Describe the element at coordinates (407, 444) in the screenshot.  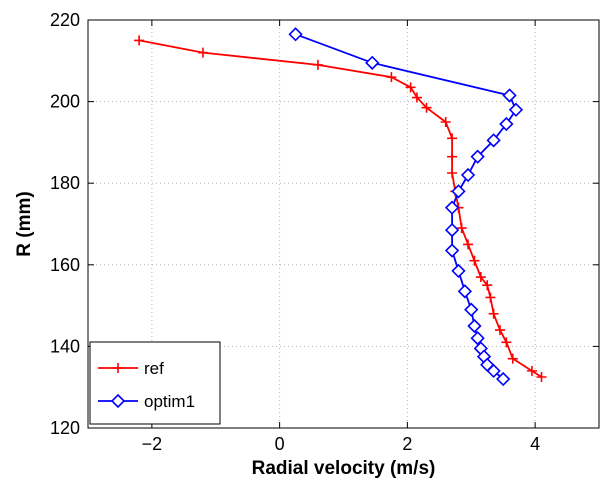
I see `x-tick-label: 2` at that location.